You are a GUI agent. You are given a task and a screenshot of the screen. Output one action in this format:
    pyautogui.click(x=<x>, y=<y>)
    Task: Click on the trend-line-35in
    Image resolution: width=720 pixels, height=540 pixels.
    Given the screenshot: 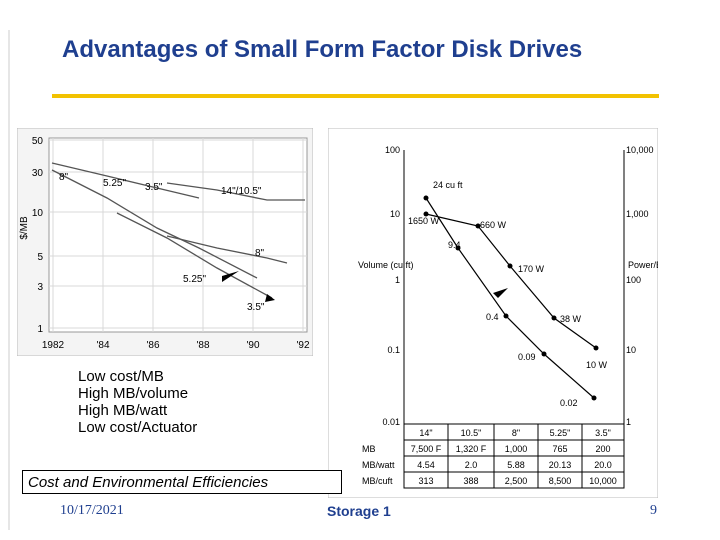 What is the action you would take?
    pyautogui.click(x=194, y=255)
    